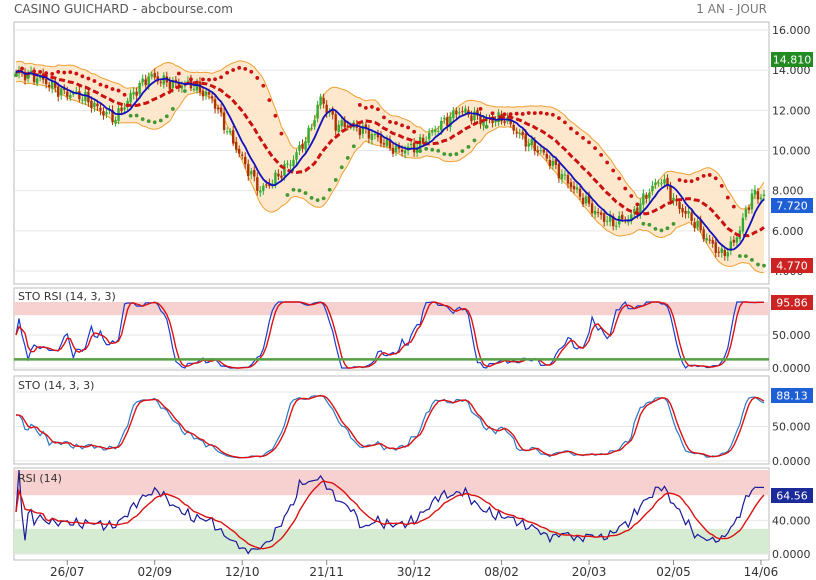 The height and width of the screenshot is (580, 816). Describe the element at coordinates (792, 265) in the screenshot. I see `sar-badge-bg` at that location.